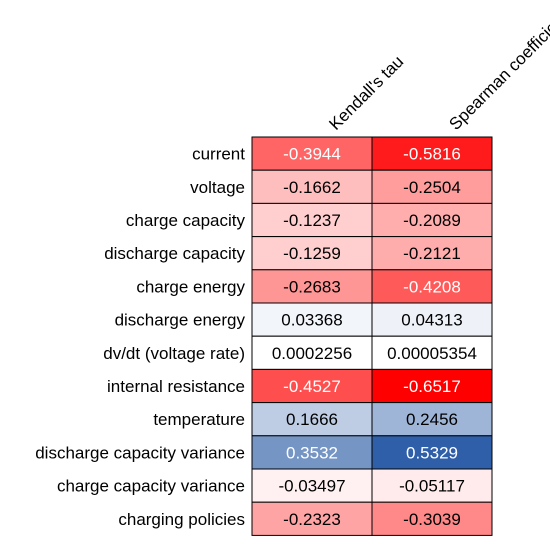 Image resolution: width=550 pixels, height=544 pixels. Describe the element at coordinates (312, 353) in the screenshot. I see `cell-value-label: 0.0002256` at that location.